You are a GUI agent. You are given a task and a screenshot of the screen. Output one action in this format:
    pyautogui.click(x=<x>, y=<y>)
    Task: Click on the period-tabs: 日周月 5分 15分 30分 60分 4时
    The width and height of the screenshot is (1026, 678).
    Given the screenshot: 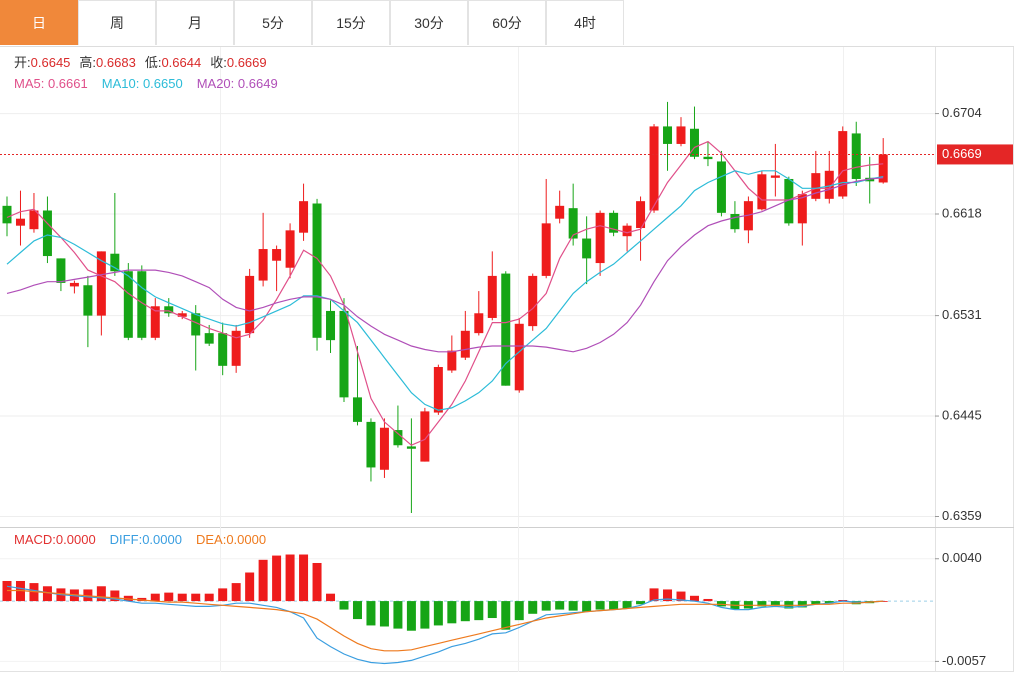 What is the action you would take?
    pyautogui.click(x=507, y=23)
    